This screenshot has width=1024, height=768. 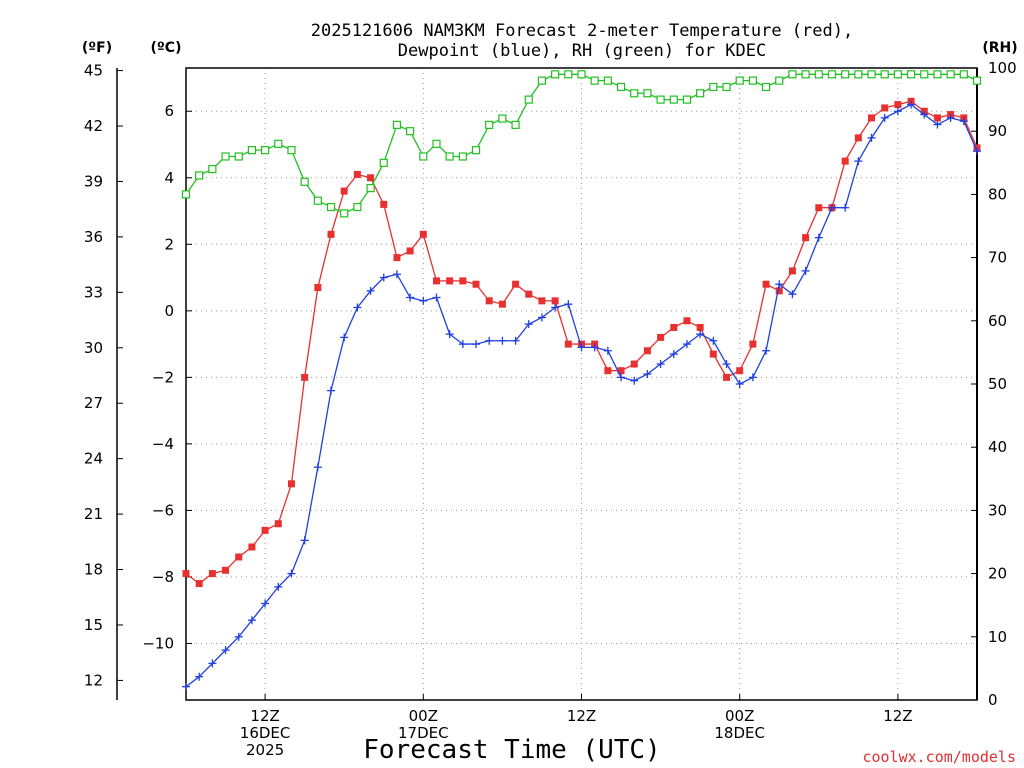 What do you see at coordinates (423, 733) in the screenshot?
I see `x-tick-label: 17DEC` at bounding box center [423, 733].